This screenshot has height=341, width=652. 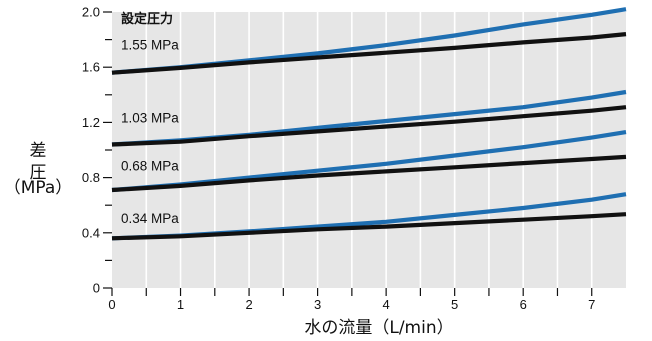 I want to click on x-tick-label: 0, so click(x=111, y=304).